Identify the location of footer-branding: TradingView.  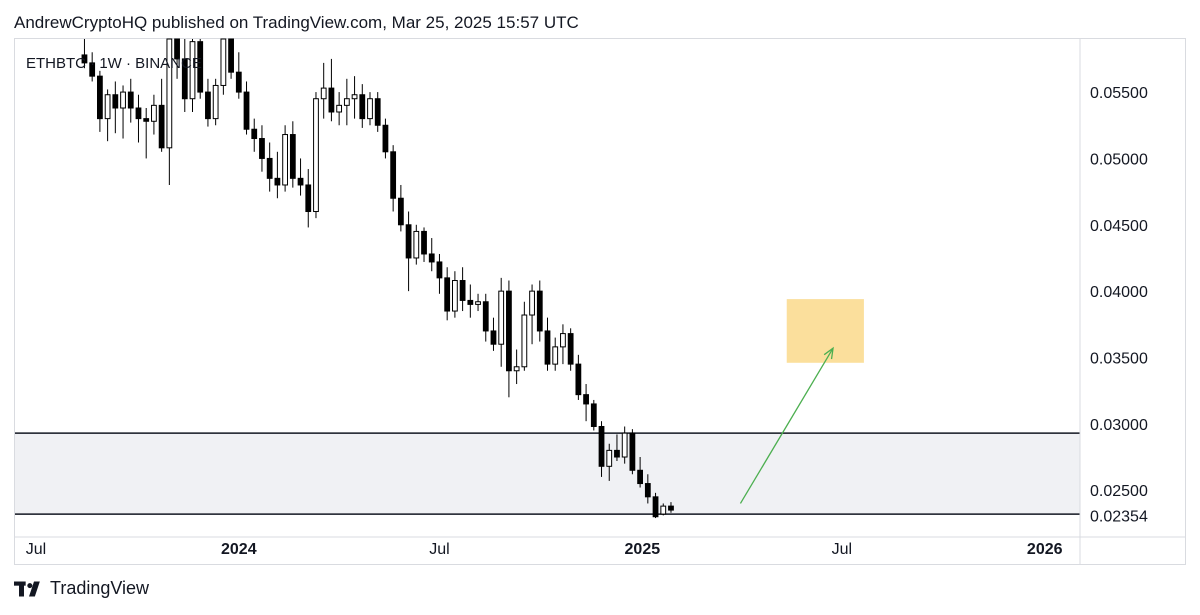
(81, 588).